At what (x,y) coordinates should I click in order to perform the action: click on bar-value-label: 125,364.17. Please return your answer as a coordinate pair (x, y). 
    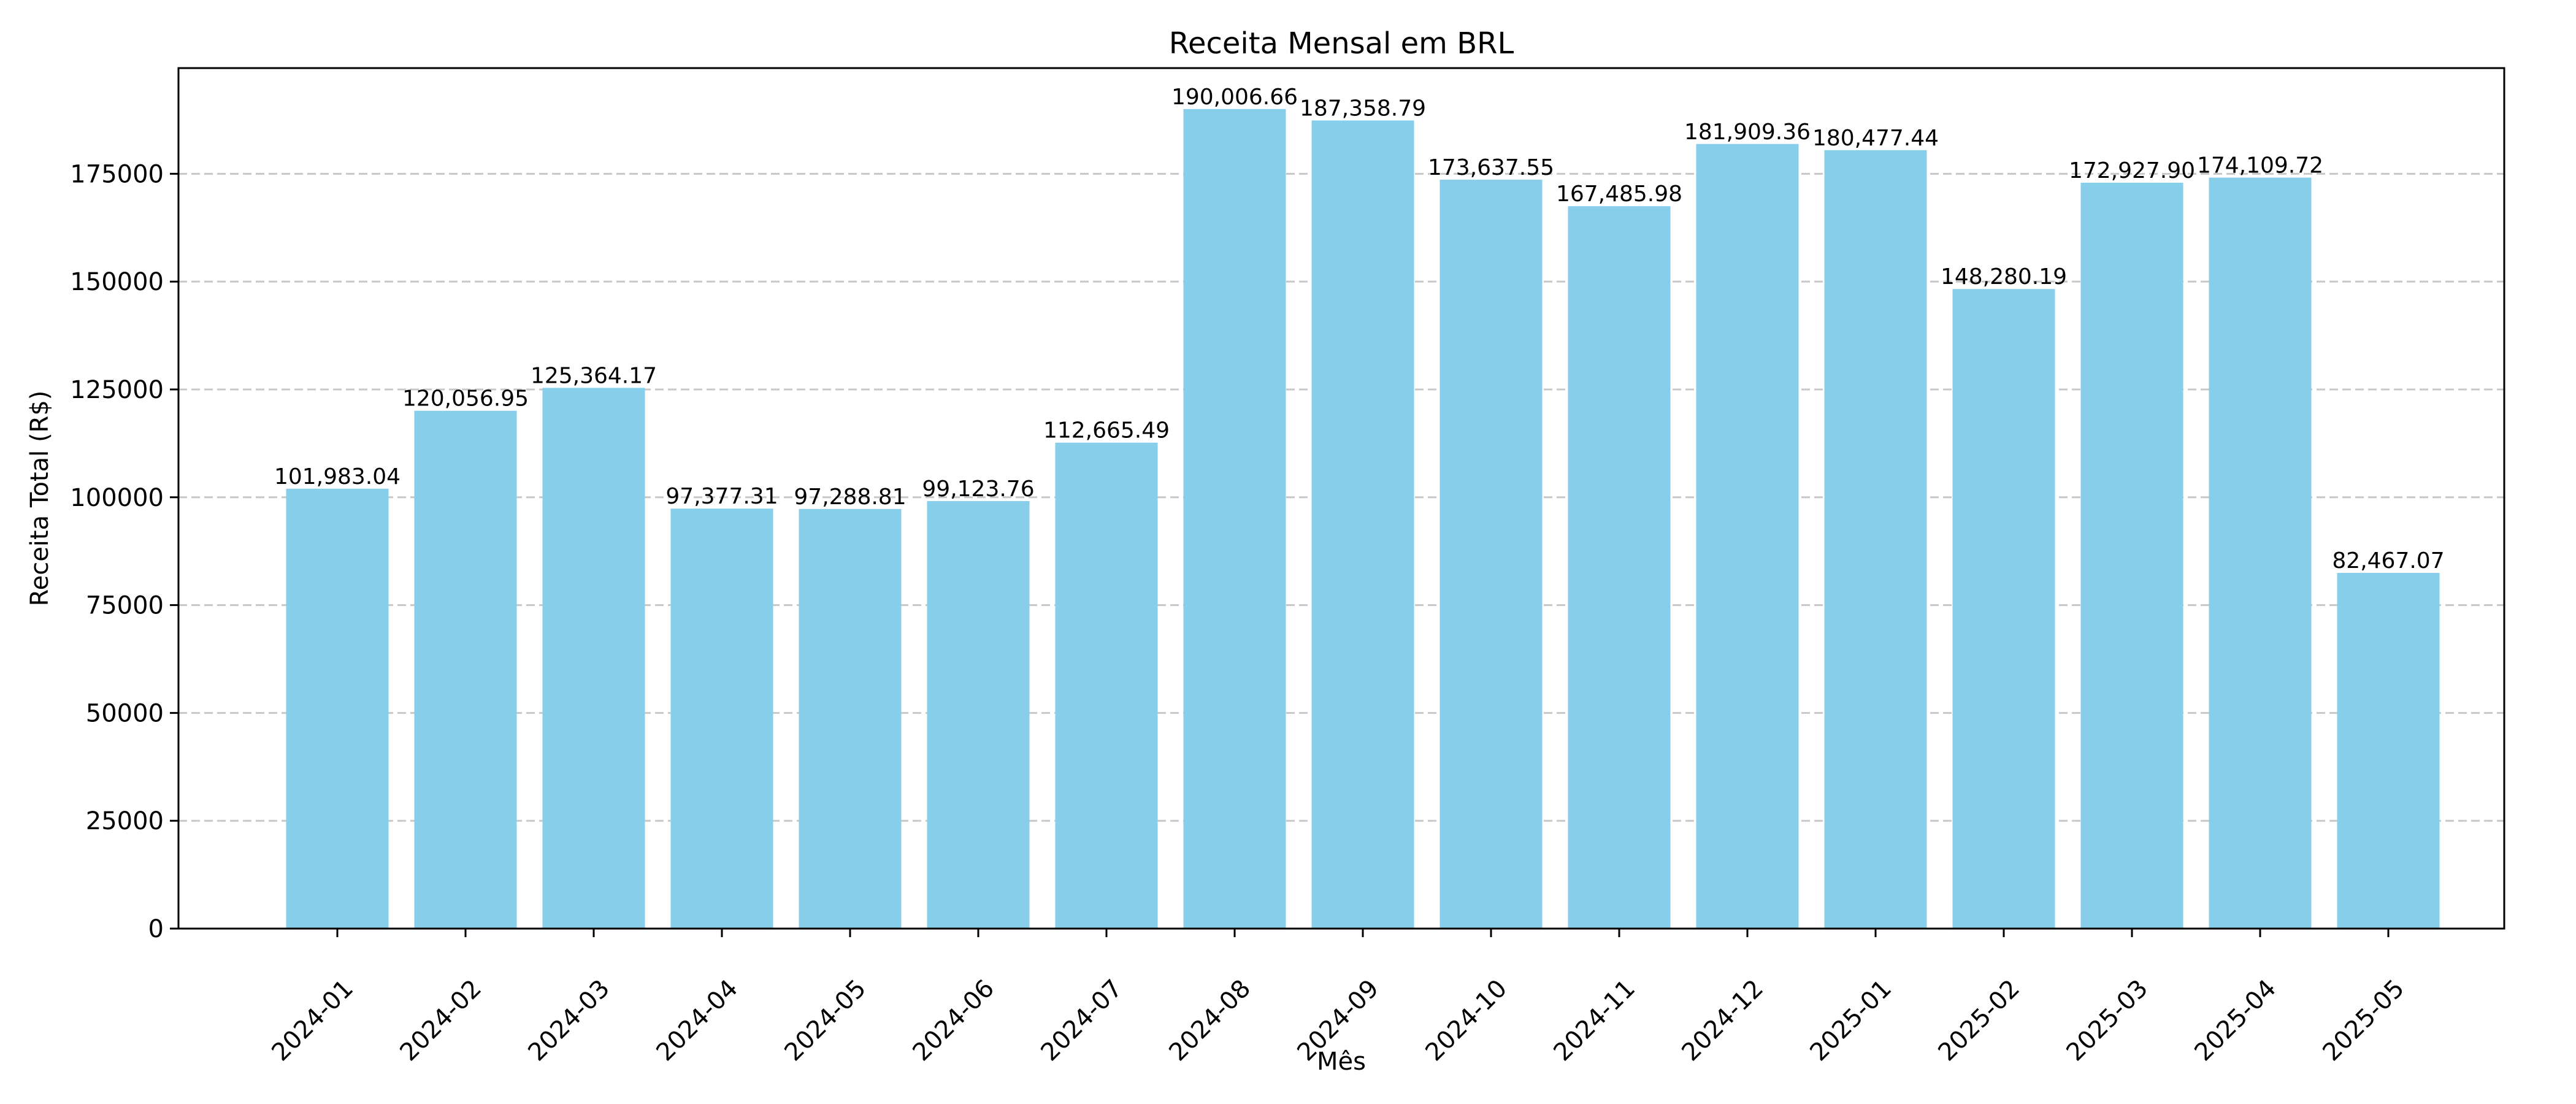
    Looking at the image, I should click on (594, 375).